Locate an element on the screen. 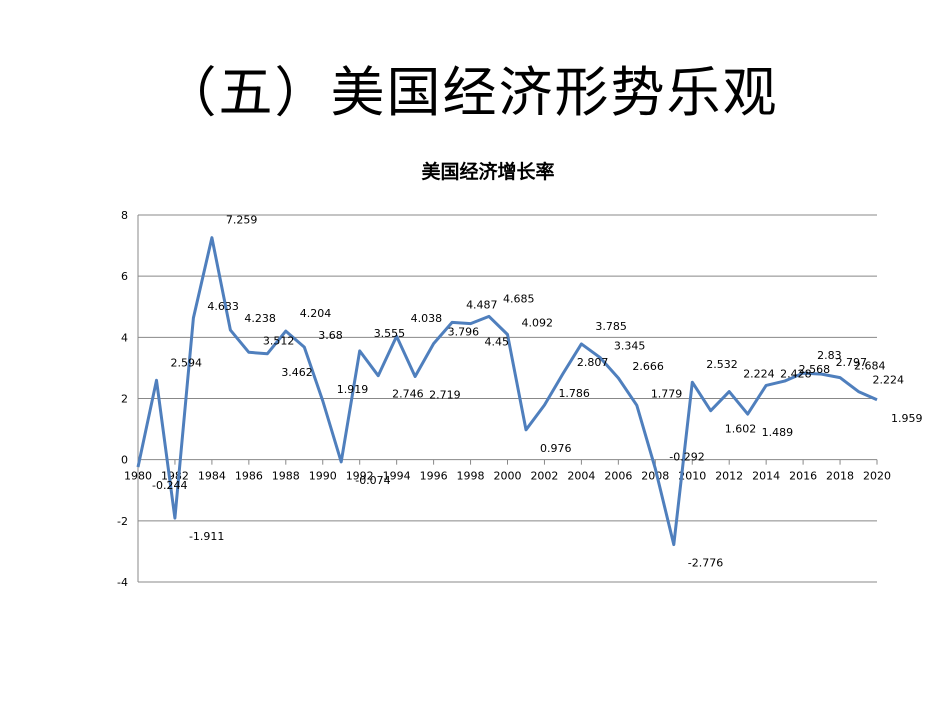  data-label: 4.092 is located at coordinates (538, 323).